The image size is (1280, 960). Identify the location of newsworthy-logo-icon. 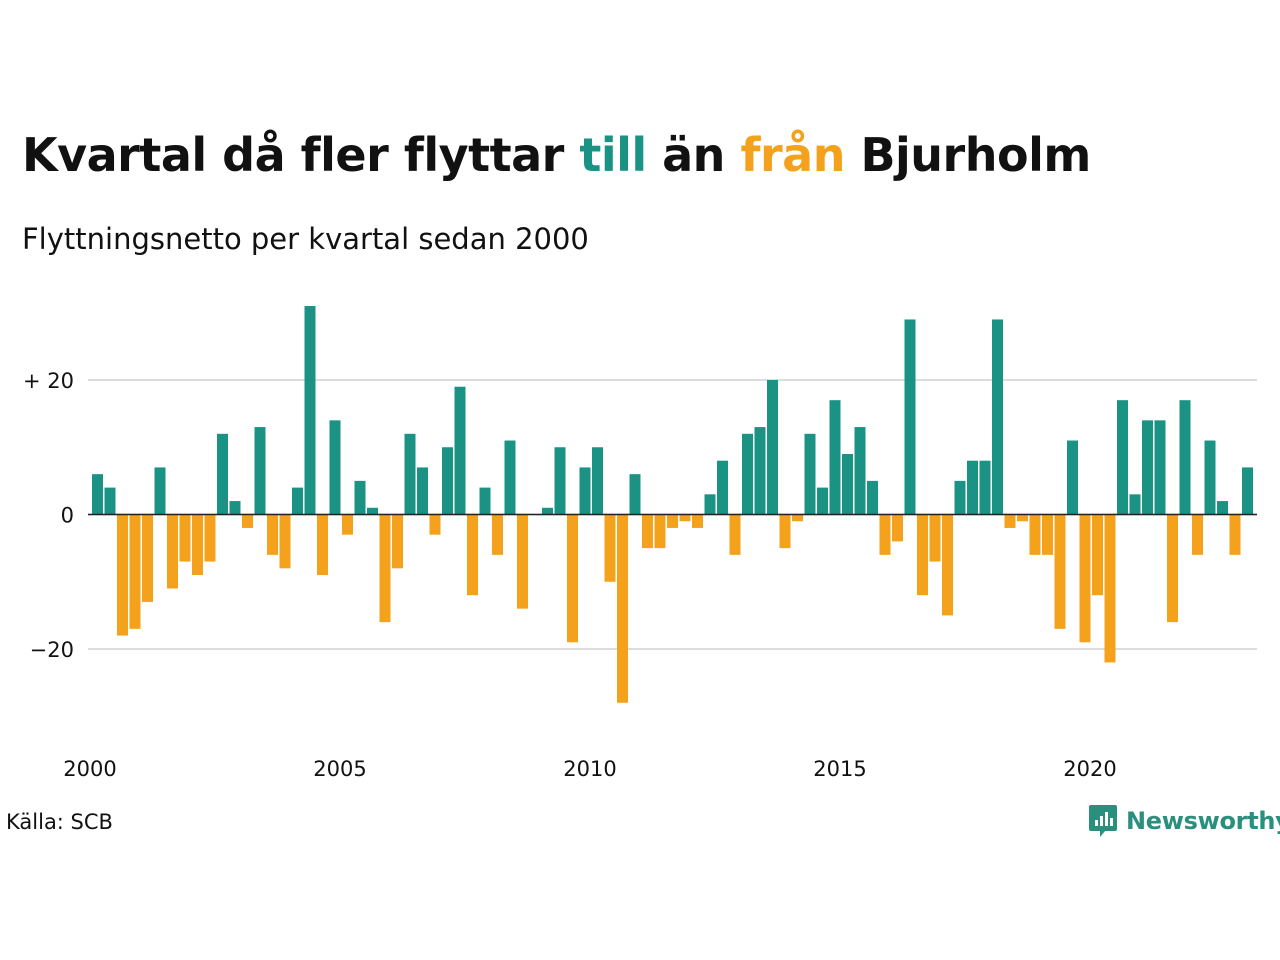
(1103, 821).